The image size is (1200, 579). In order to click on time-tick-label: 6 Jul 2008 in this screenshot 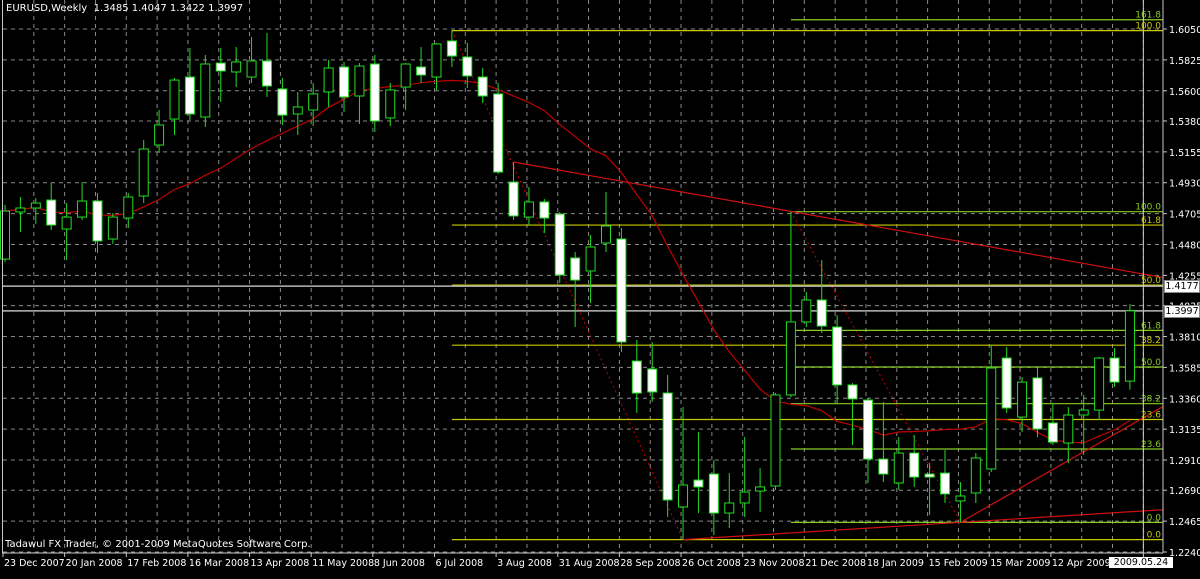, I will do `click(459, 563)`.